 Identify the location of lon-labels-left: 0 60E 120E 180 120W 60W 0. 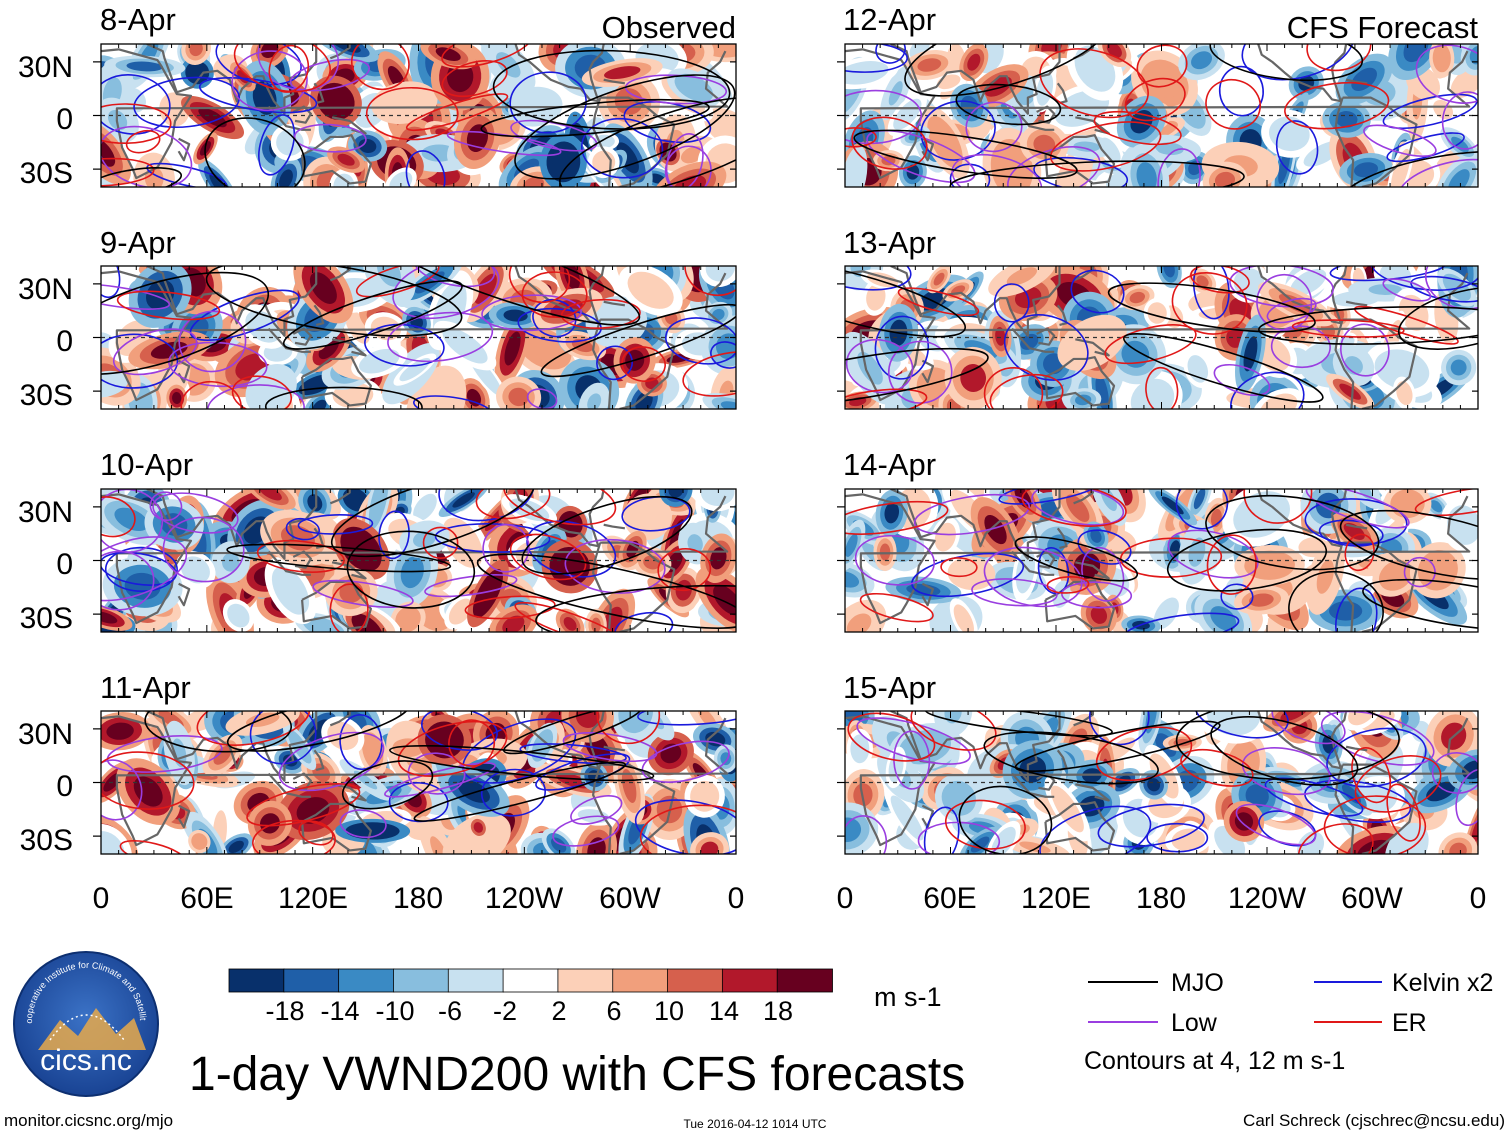
(419, 898).